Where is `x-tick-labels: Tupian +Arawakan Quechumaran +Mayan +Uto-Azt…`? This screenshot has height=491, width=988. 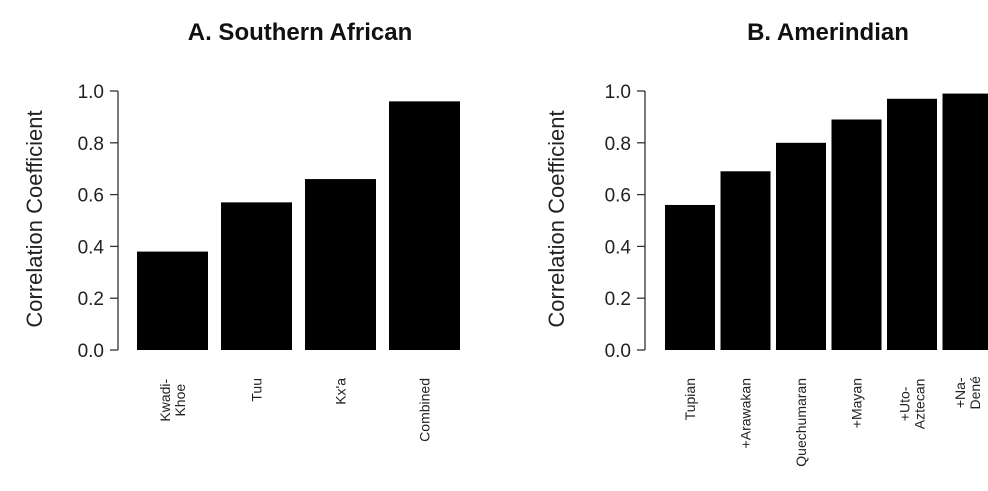
x-tick-labels: Tupian +Arawakan Quechumaran +Mayan +Uto-Azt… is located at coordinates (832, 421).